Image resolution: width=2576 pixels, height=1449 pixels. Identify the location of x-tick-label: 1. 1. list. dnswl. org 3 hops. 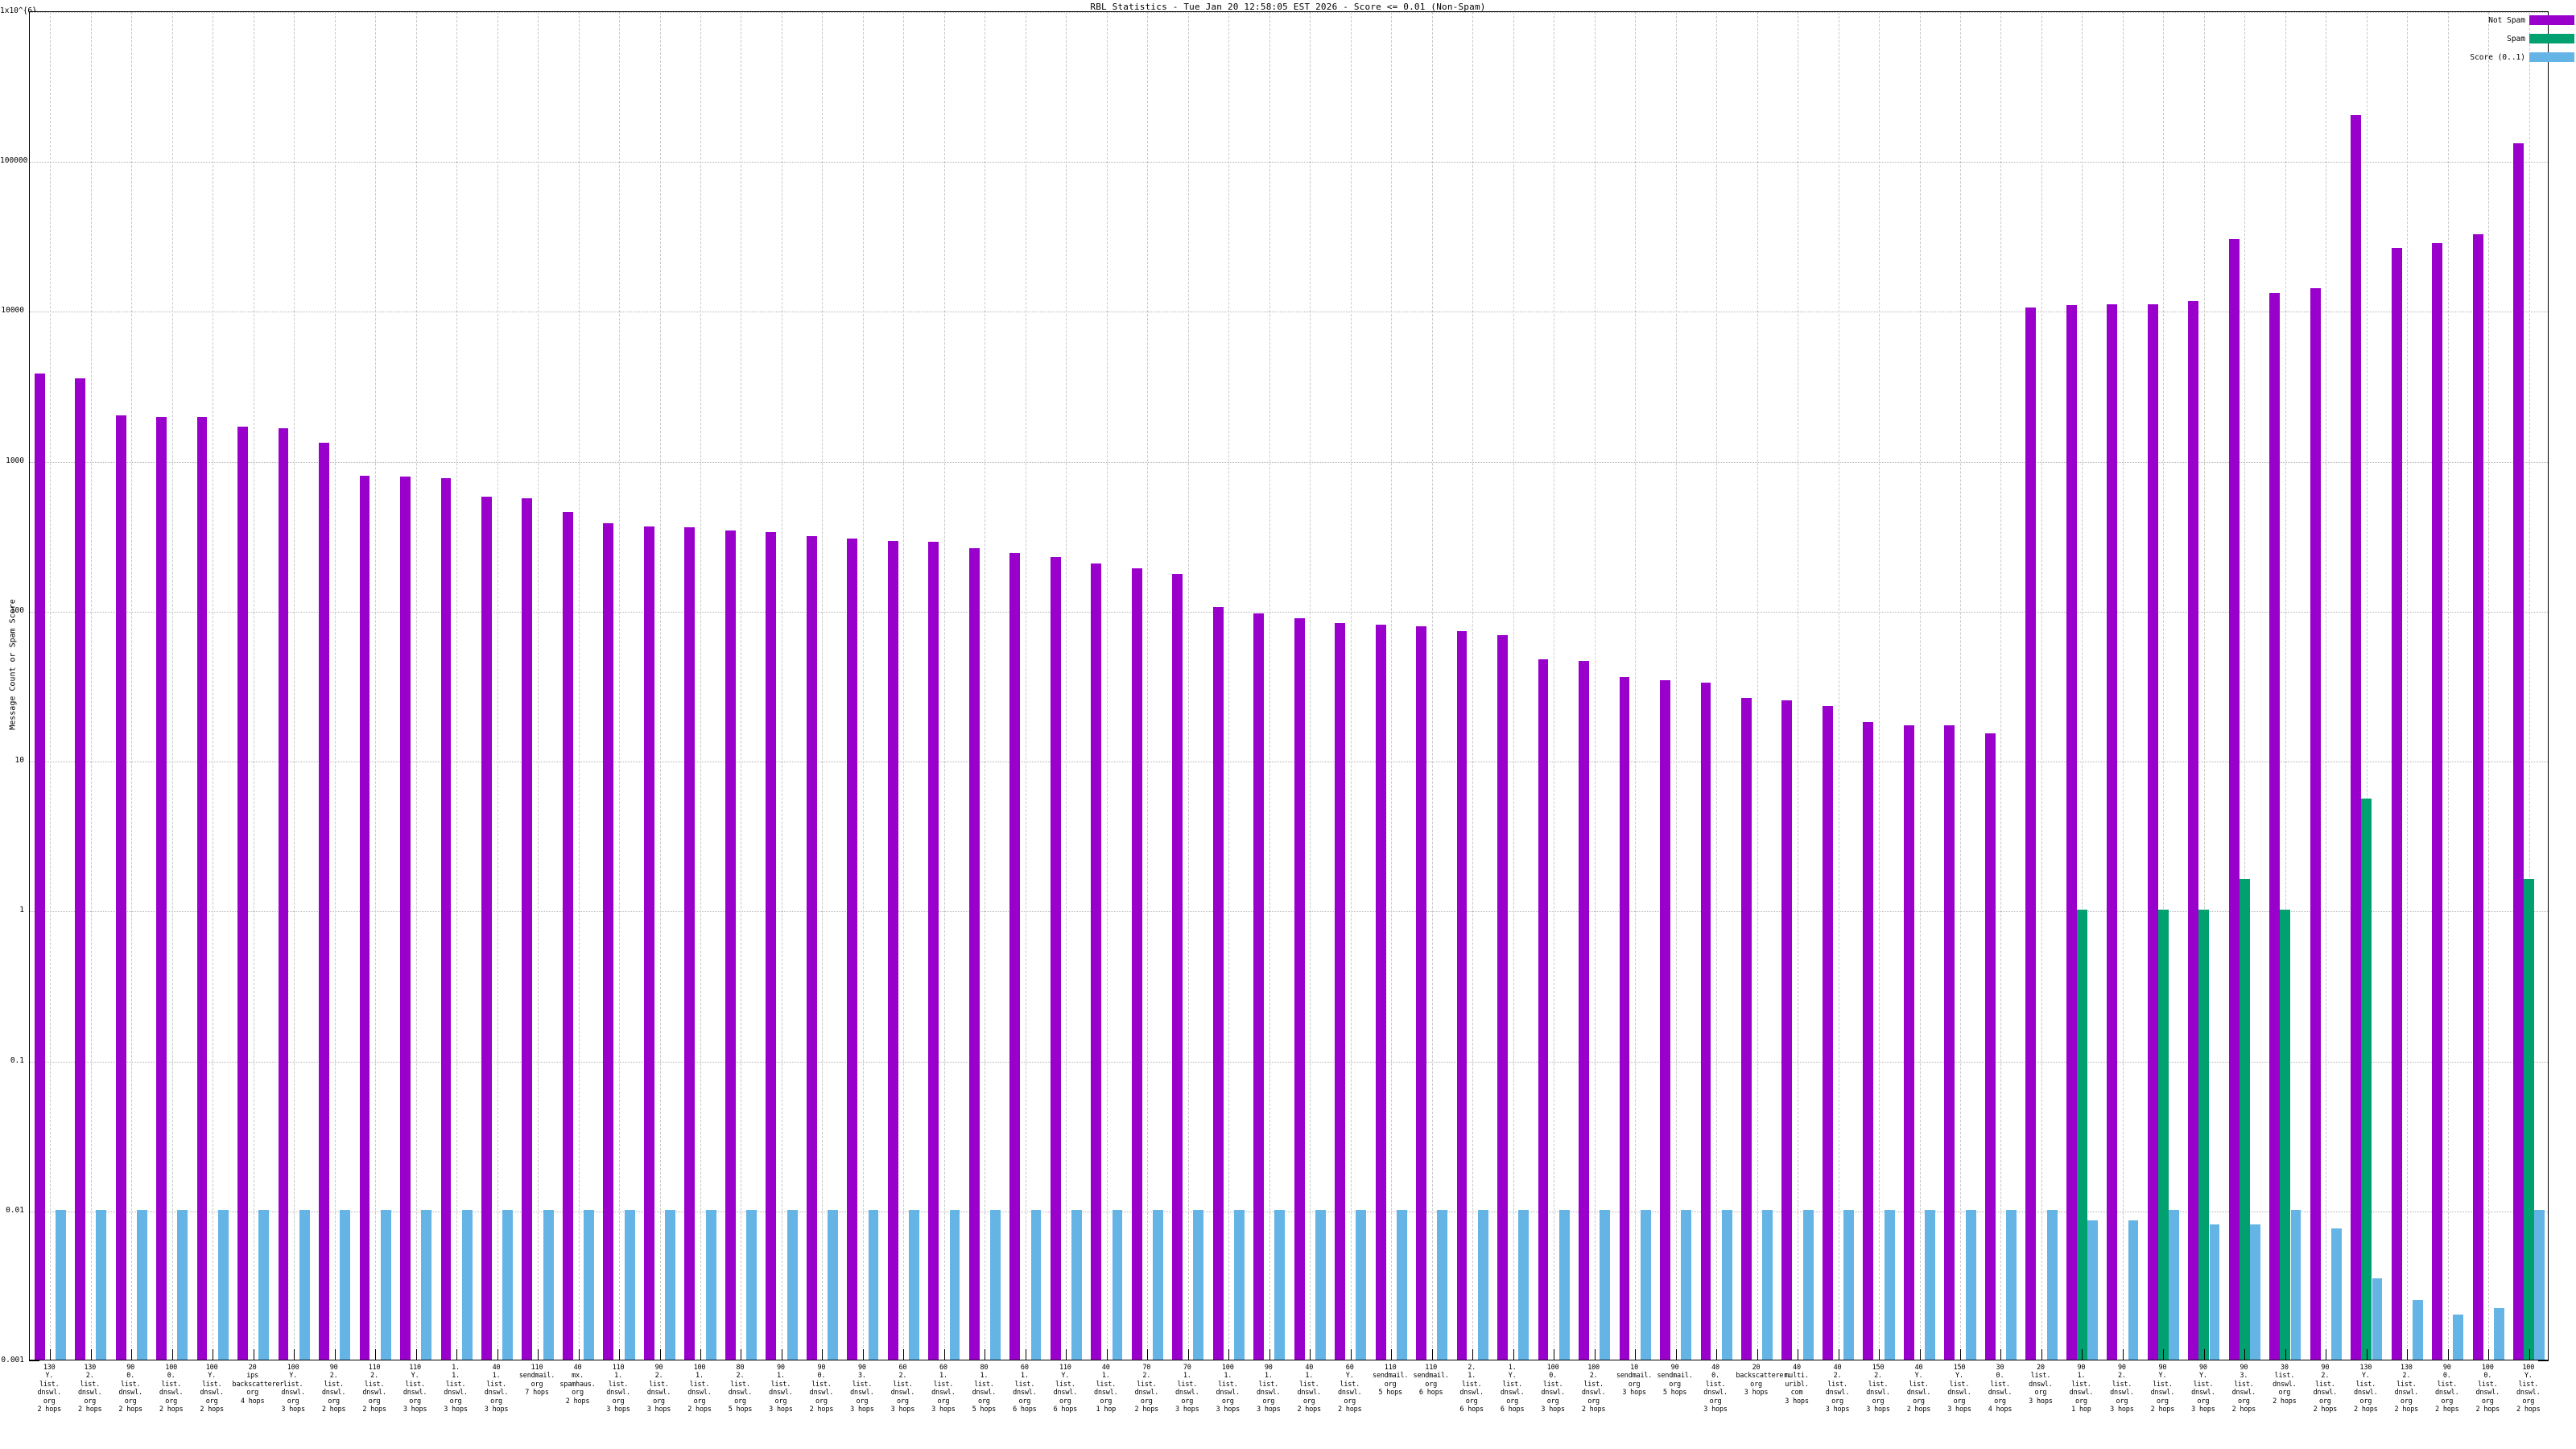
(456, 1389).